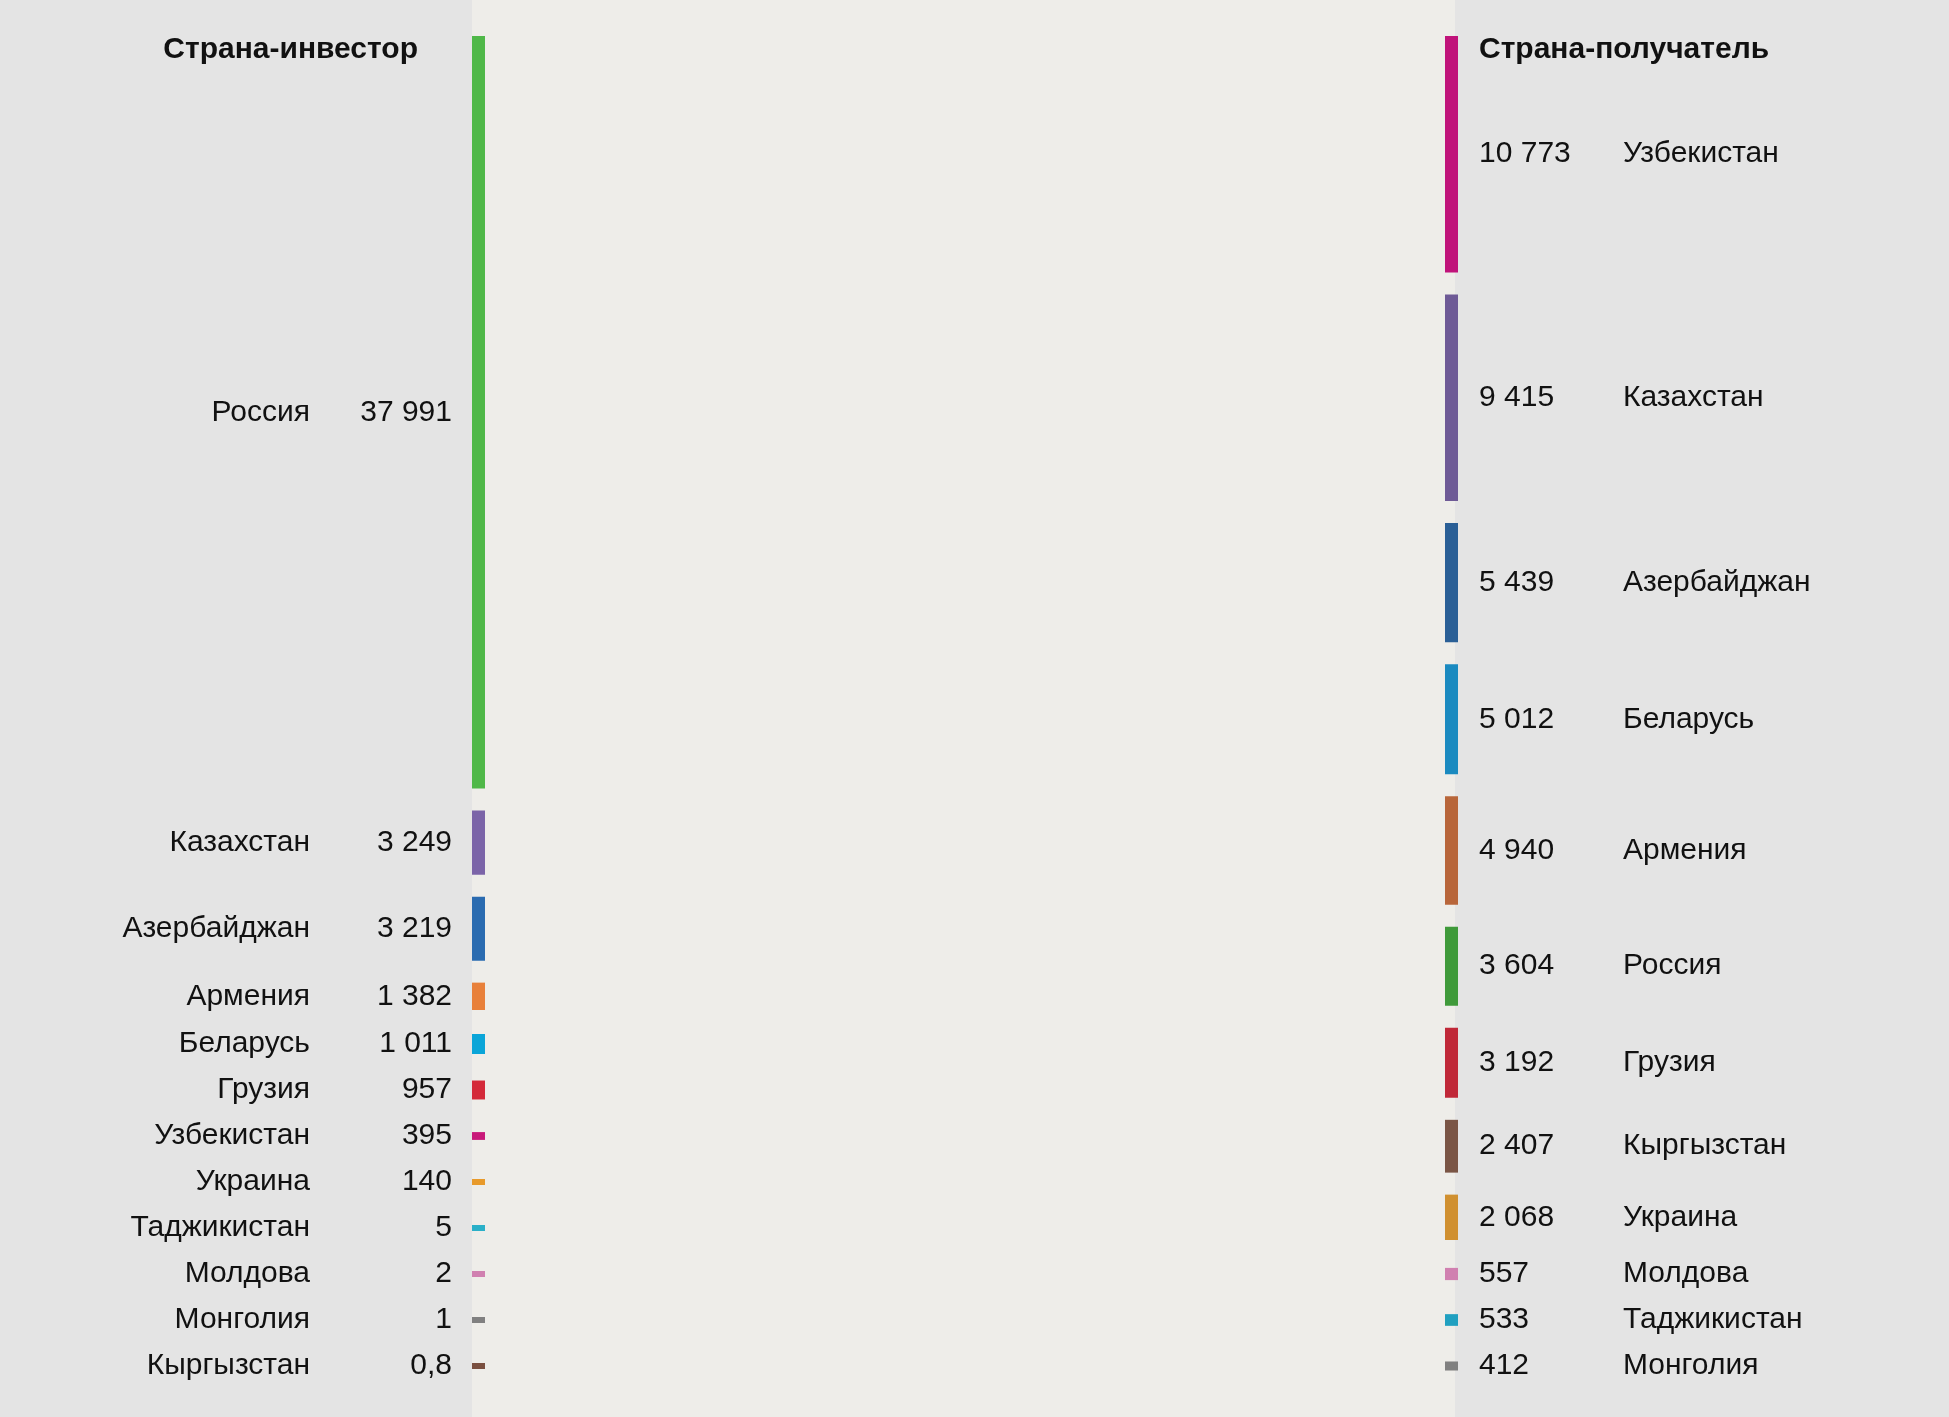 Image resolution: width=1949 pixels, height=1417 pixels. Describe the element at coordinates (1624, 48) in the screenshot. I see `text: Страна-получатель` at that location.